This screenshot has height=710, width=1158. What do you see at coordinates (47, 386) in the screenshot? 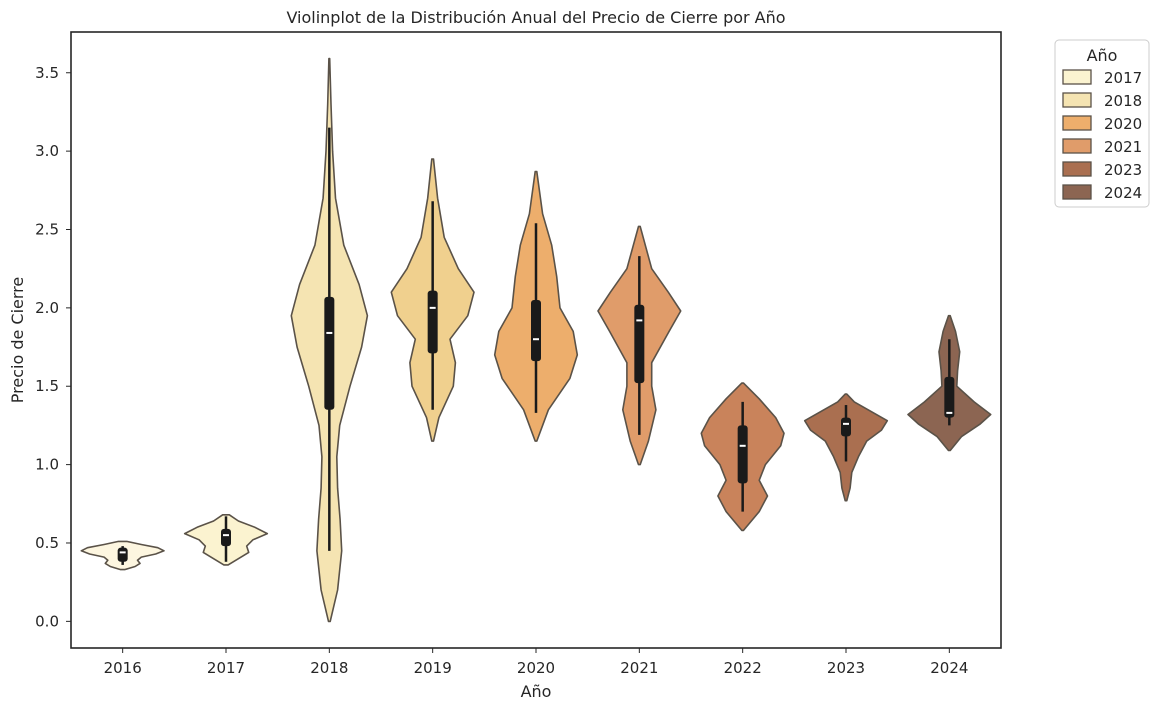
I see `y-tick-label: 1.5` at bounding box center [47, 386].